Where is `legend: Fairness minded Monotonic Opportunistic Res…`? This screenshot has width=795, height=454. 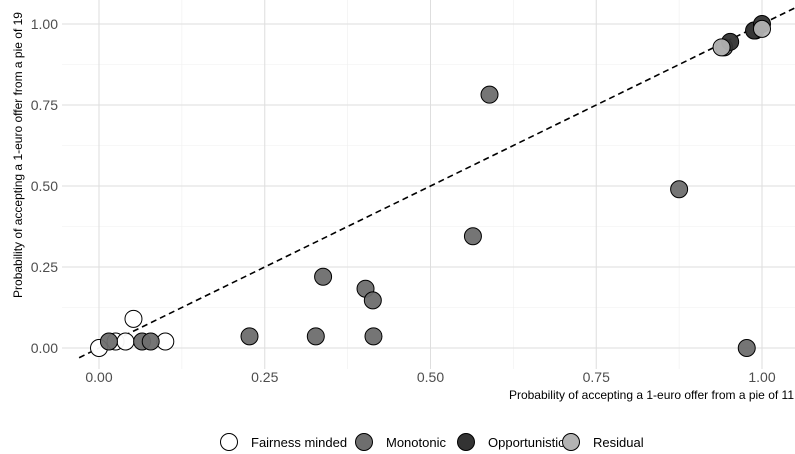
legend: Fairness minded Monotonic Opportunistic Res… is located at coordinates (432, 442).